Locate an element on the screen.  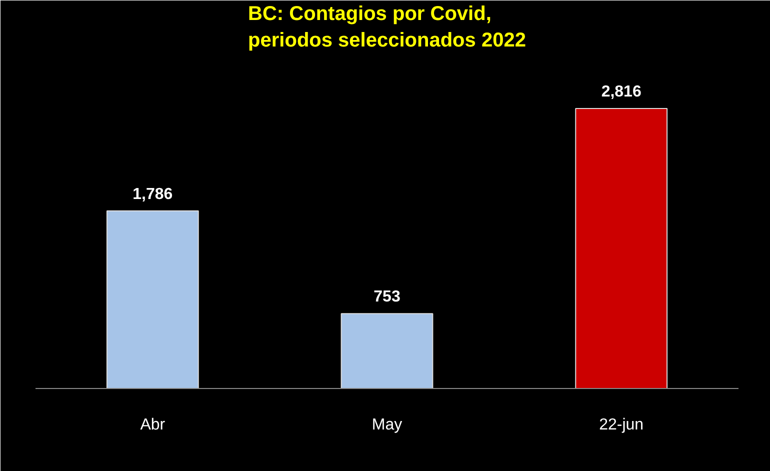
data-label: 2,816 is located at coordinates (621, 92).